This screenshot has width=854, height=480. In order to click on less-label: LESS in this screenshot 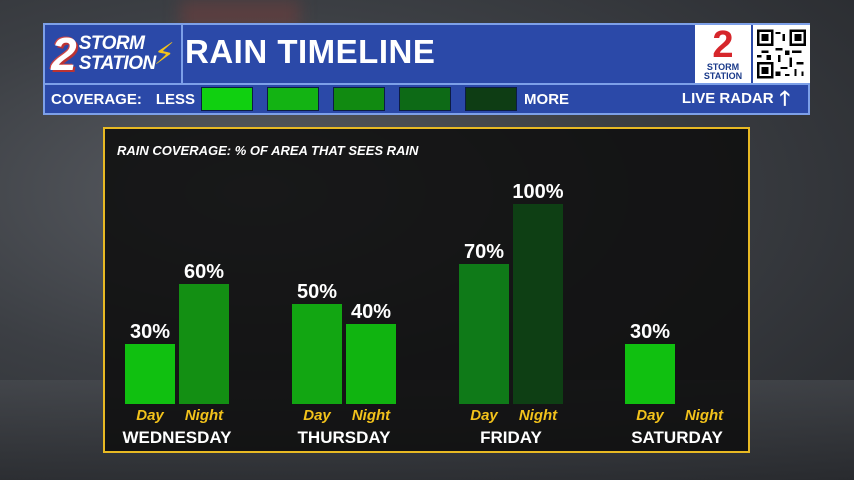, I will do `click(175, 99)`.